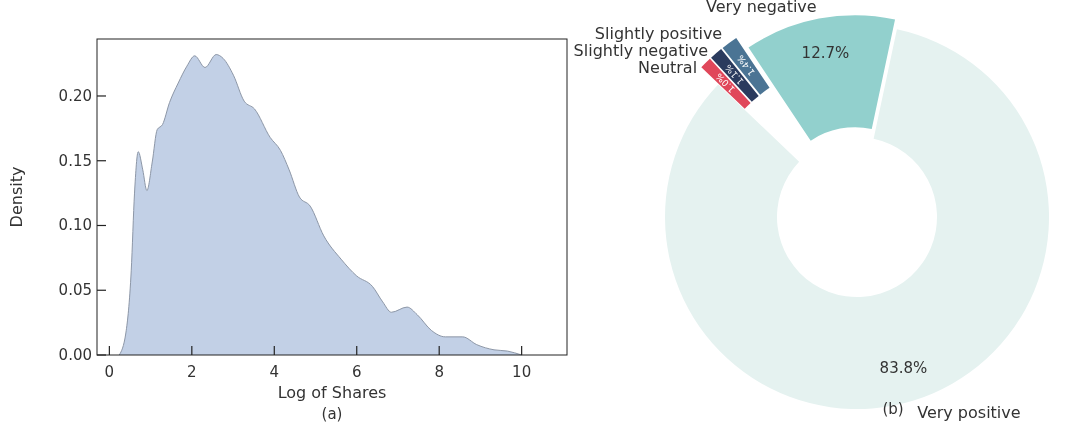 The height and width of the screenshot is (440, 1079). Describe the element at coordinates (192, 372) in the screenshot. I see `x-tick-label: 2` at that location.